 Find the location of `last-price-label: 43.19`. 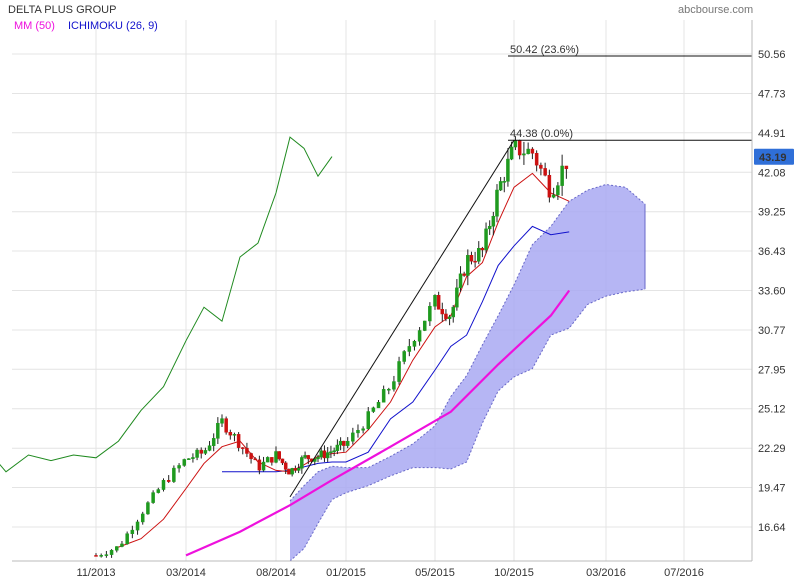

last-price-label: 43.19 is located at coordinates (773, 158).